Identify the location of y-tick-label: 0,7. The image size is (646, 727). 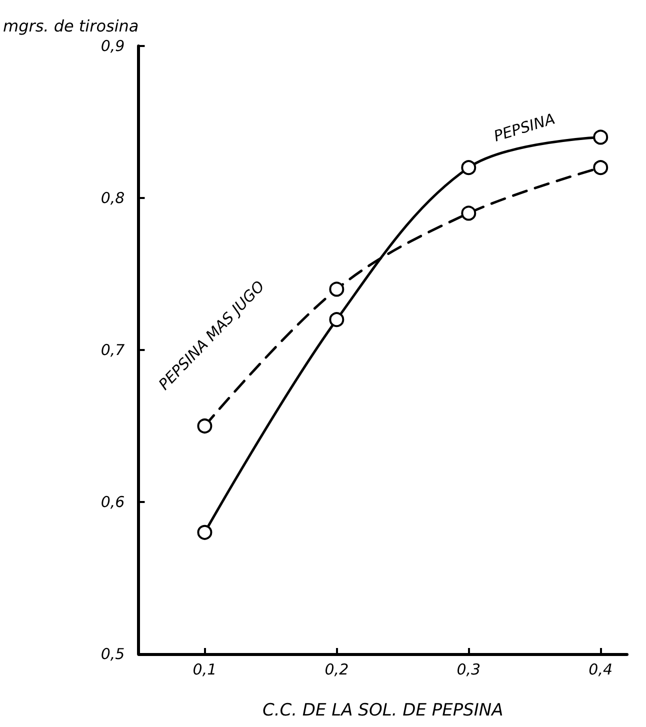
(113, 350).